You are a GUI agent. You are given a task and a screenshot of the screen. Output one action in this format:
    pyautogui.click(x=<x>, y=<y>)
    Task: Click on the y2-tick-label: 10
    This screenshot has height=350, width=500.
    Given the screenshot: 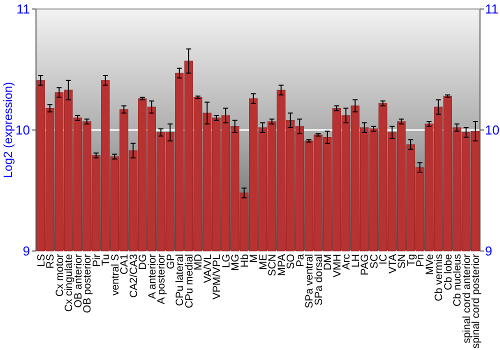 What is the action you would take?
    pyautogui.click(x=492, y=130)
    